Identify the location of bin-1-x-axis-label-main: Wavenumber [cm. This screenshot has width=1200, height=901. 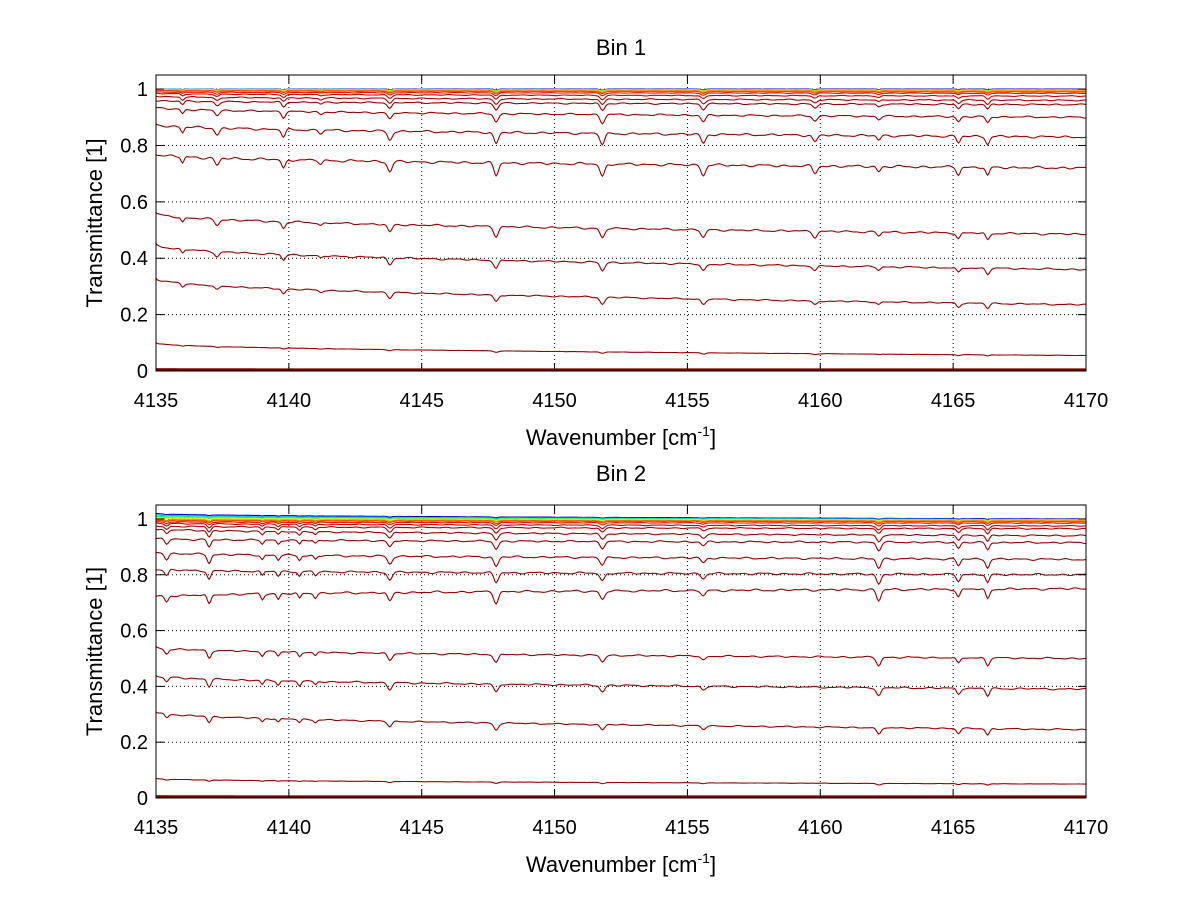
(612, 437).